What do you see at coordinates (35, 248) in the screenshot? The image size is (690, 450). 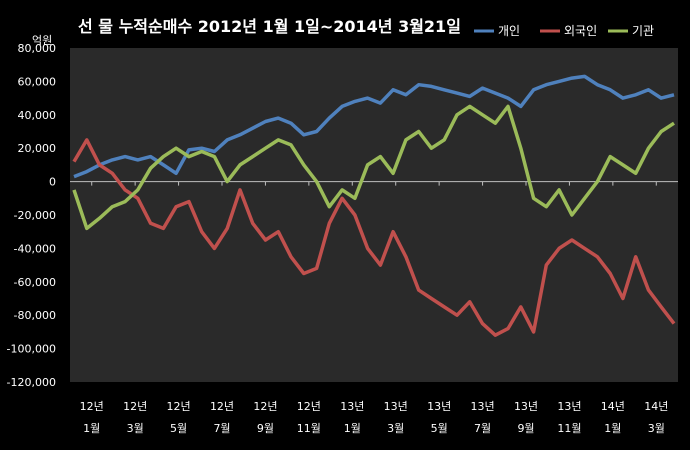 I see `y-tick-label: -40,000` at bounding box center [35, 248].